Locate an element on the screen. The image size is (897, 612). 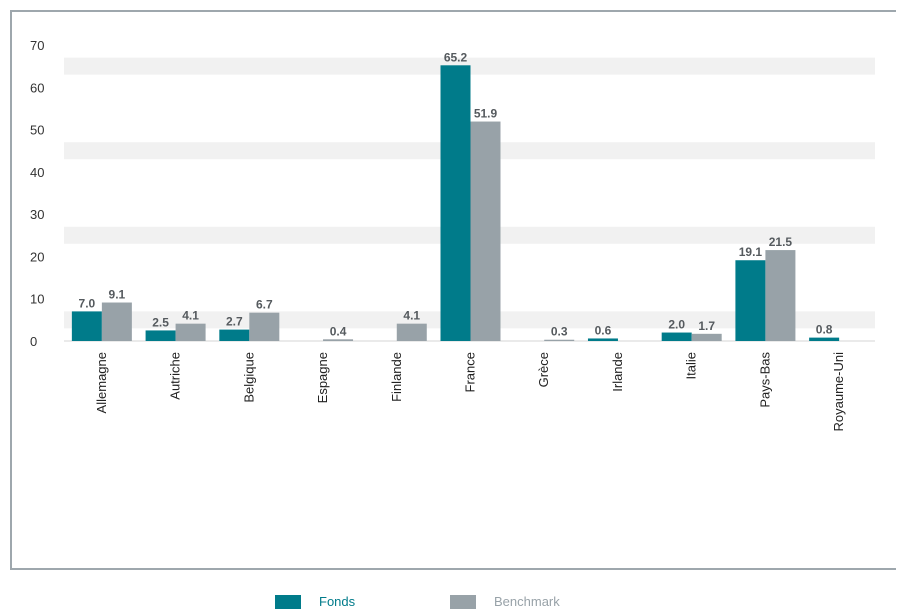
x-tick-label: Italie is located at coordinates (691, 365).